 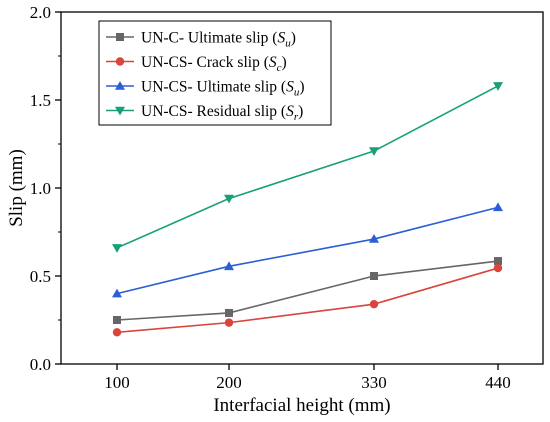 I want to click on legend-label: UN-CS- Crack slip (Sc), so click(x=214, y=64).